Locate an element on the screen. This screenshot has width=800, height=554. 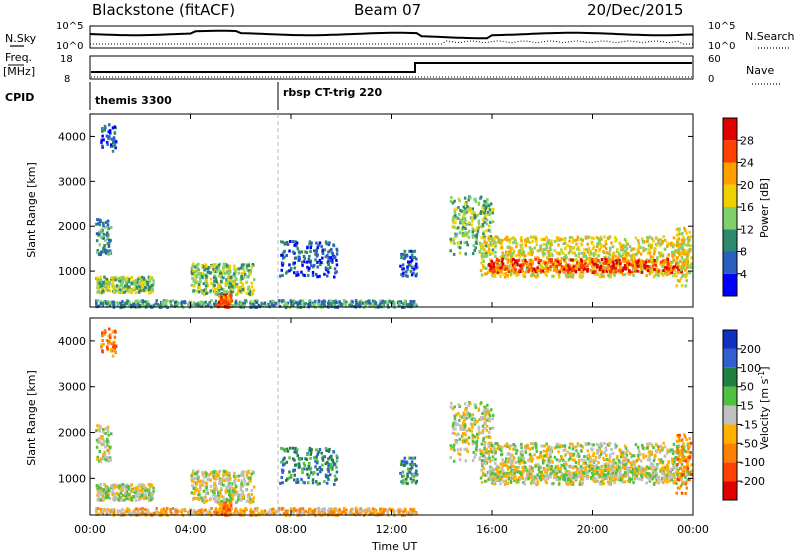
nave-tick-bottom: 0 is located at coordinates (711, 79).